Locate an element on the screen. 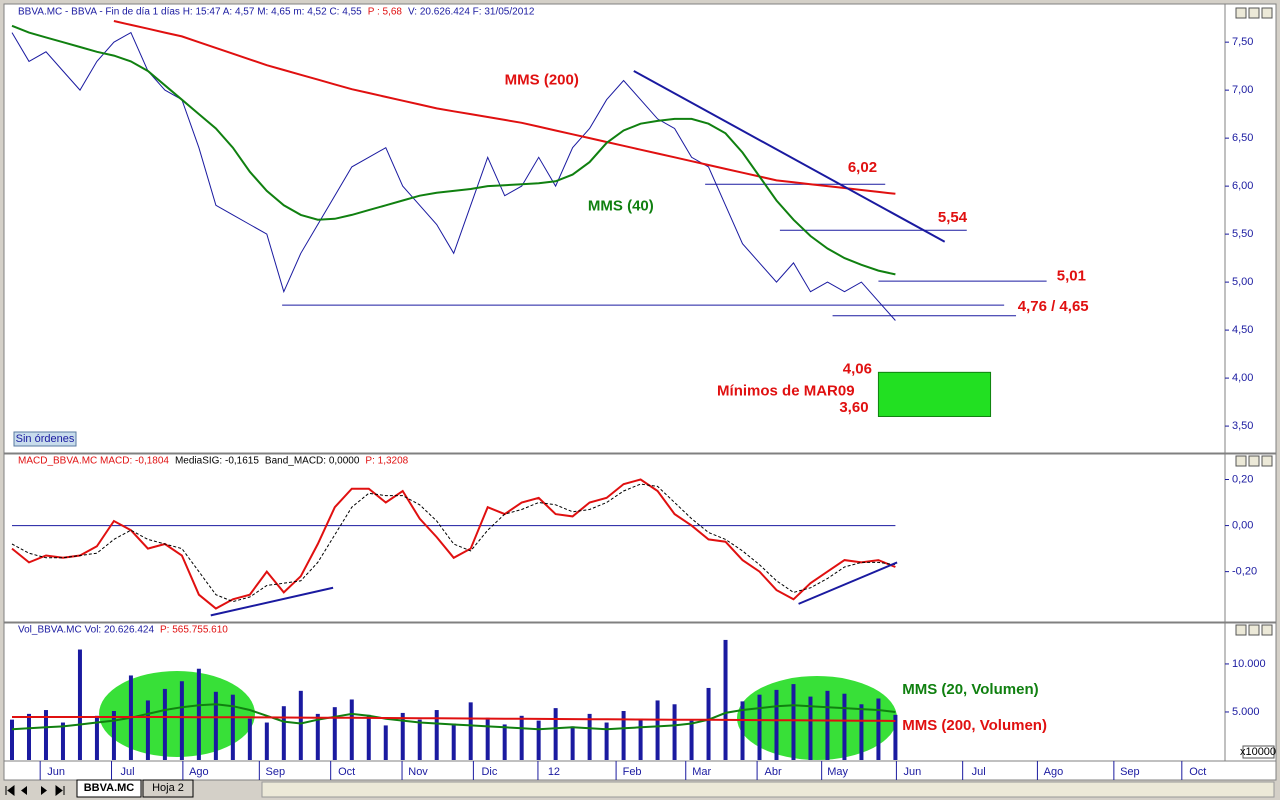 The image size is (1280, 800). y-tick-label: 7,00 is located at coordinates (1242, 90).